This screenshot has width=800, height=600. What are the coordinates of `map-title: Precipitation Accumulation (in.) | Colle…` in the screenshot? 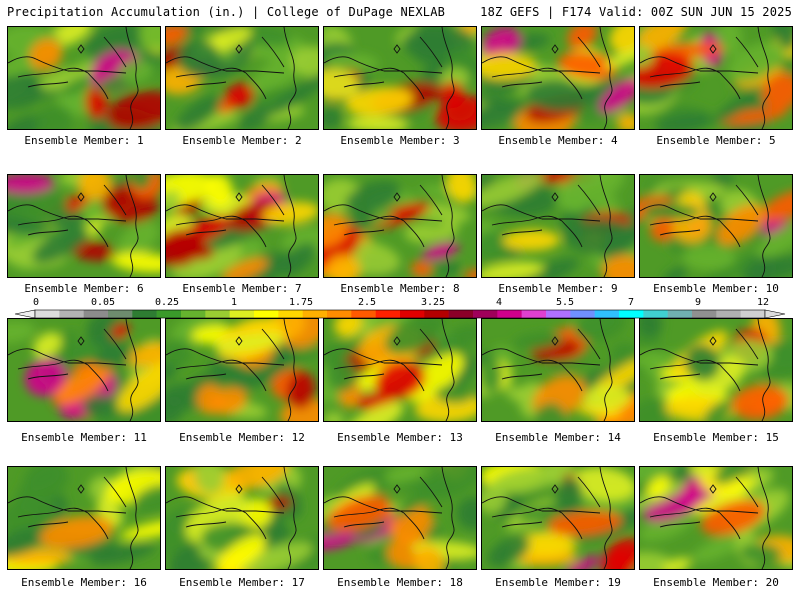 It's located at (226, 12).